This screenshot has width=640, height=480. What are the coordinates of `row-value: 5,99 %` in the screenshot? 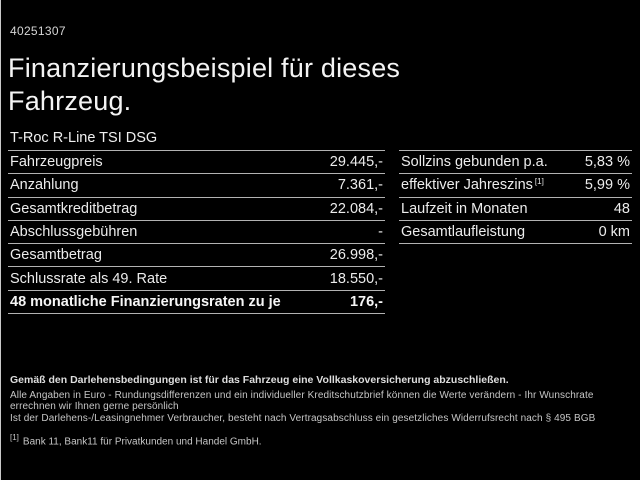 It's located at (607, 185).